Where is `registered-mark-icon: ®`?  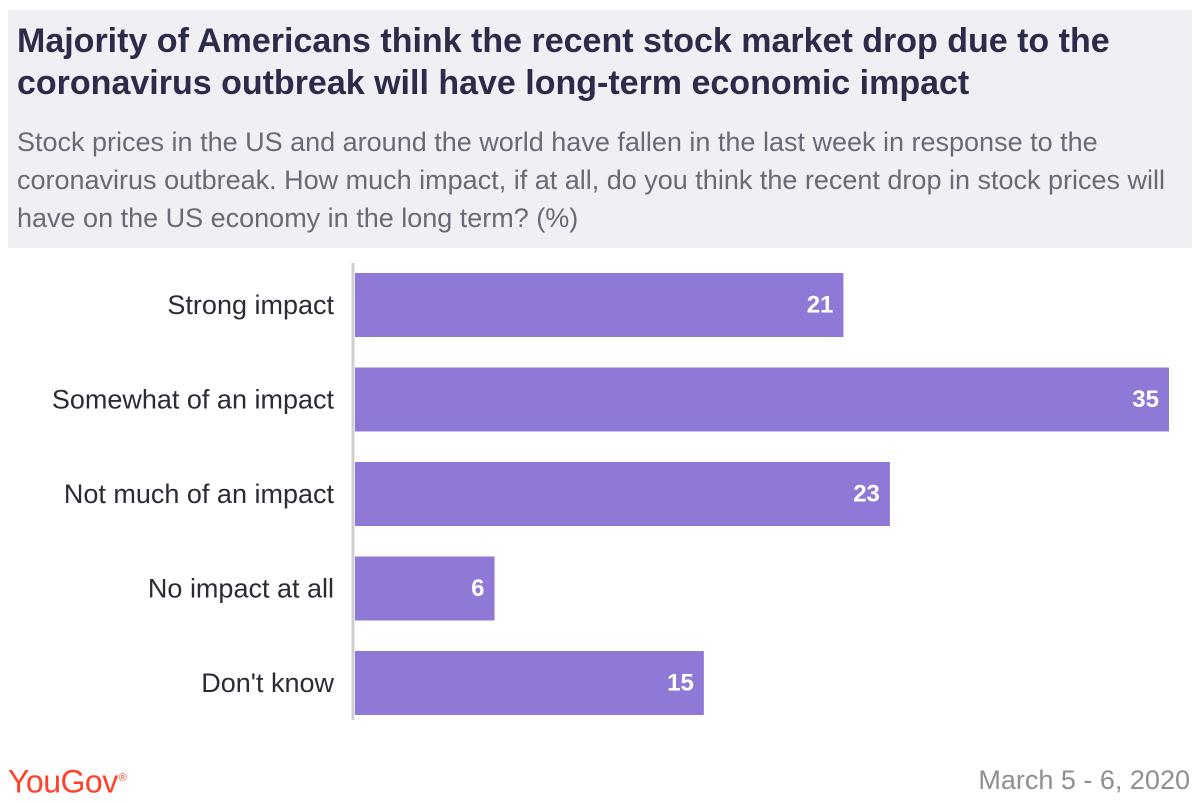 registered-mark-icon: ® is located at coordinates (122, 778).